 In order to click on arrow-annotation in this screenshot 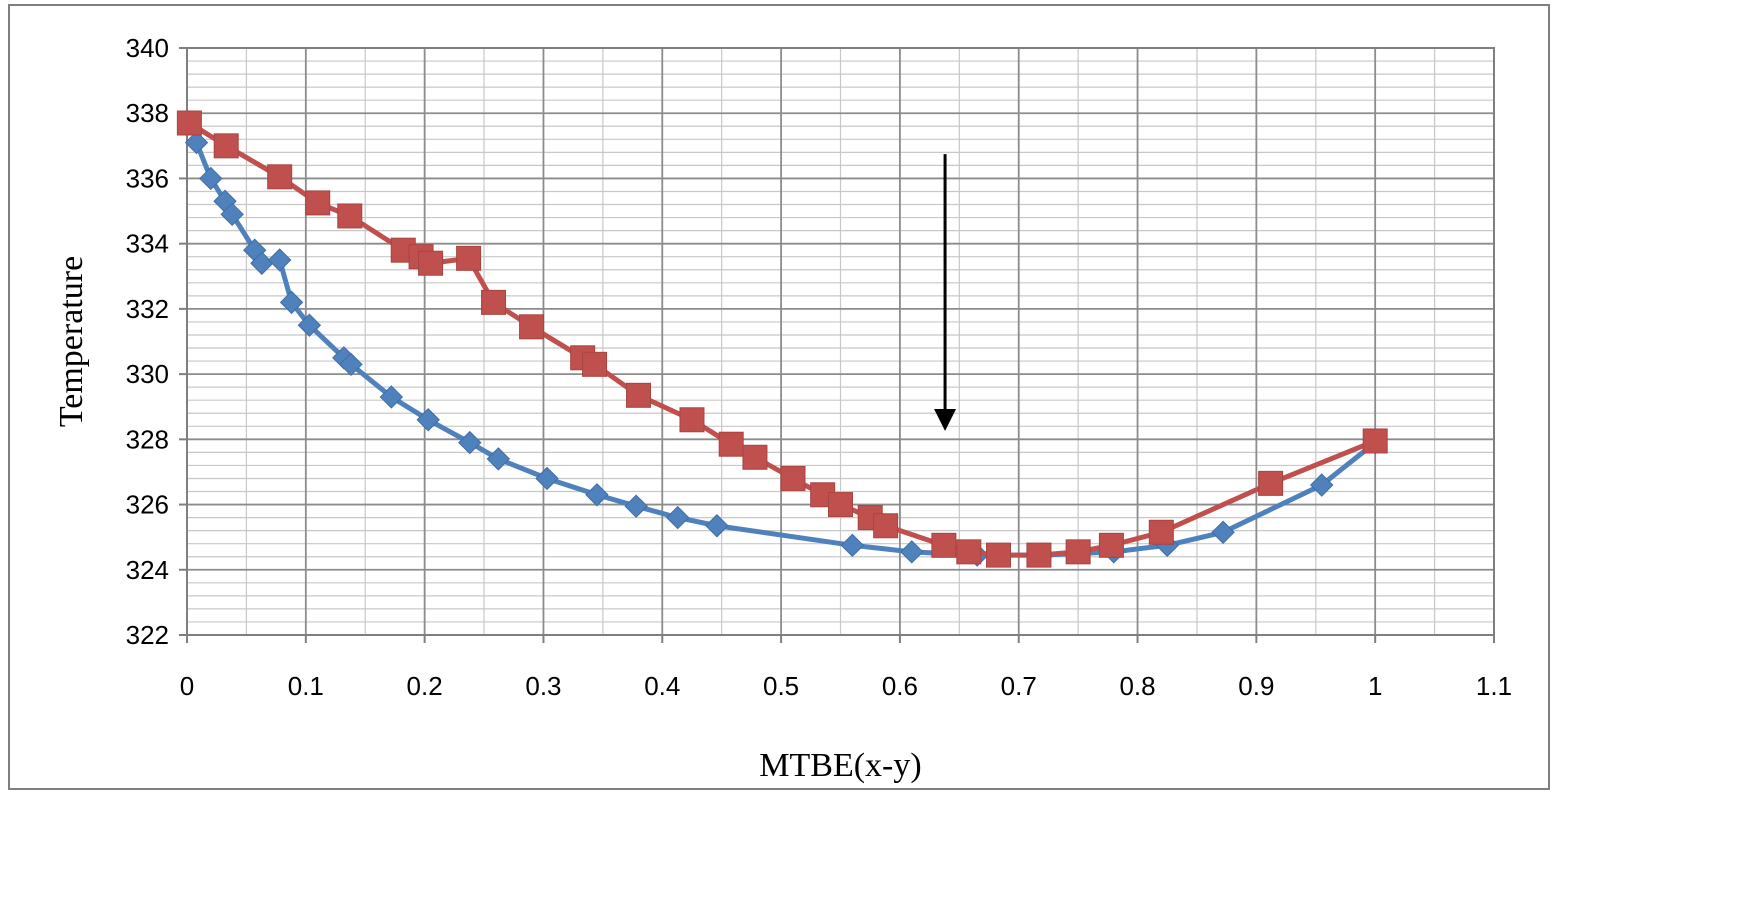, I will do `click(945, 293)`.